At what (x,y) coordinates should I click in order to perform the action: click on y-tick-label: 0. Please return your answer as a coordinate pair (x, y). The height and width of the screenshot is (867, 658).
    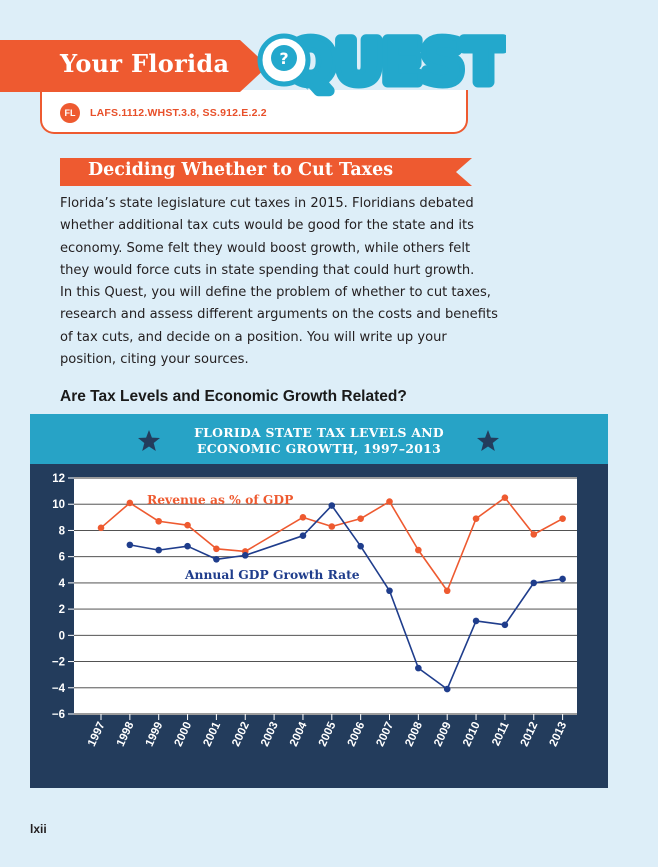
    Looking at the image, I should click on (62, 636).